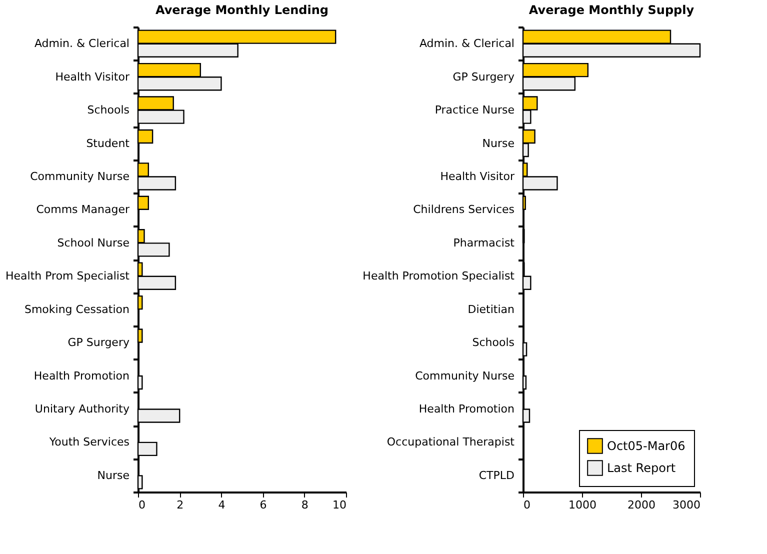 Image resolution: width=767 pixels, height=554 pixels. I want to click on x-tick-label: 8, so click(304, 505).